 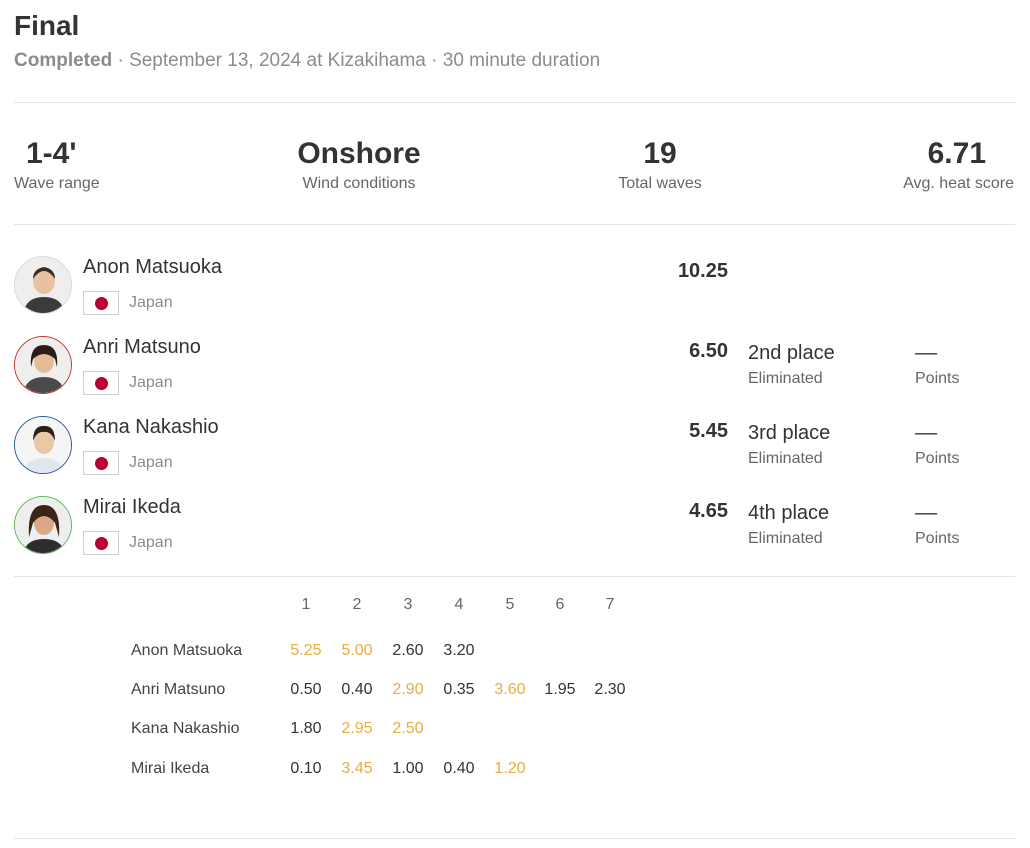 What do you see at coordinates (789, 433) in the screenshot?
I see `place-result: 3rd place` at bounding box center [789, 433].